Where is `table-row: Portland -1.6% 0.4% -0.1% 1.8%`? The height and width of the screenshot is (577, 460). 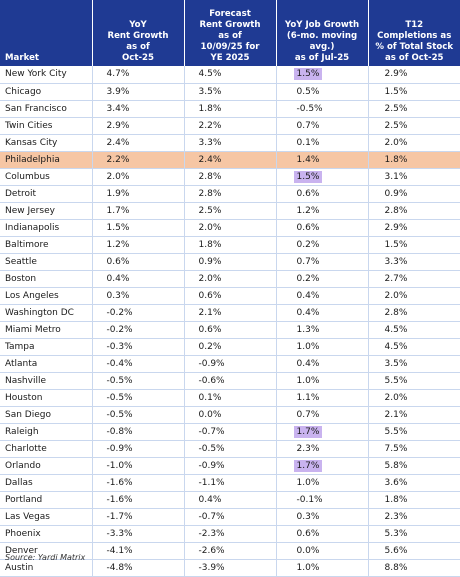
table-row: Portland -1.6% 0.4% -0.1% 1.8% is located at coordinates (230, 500).